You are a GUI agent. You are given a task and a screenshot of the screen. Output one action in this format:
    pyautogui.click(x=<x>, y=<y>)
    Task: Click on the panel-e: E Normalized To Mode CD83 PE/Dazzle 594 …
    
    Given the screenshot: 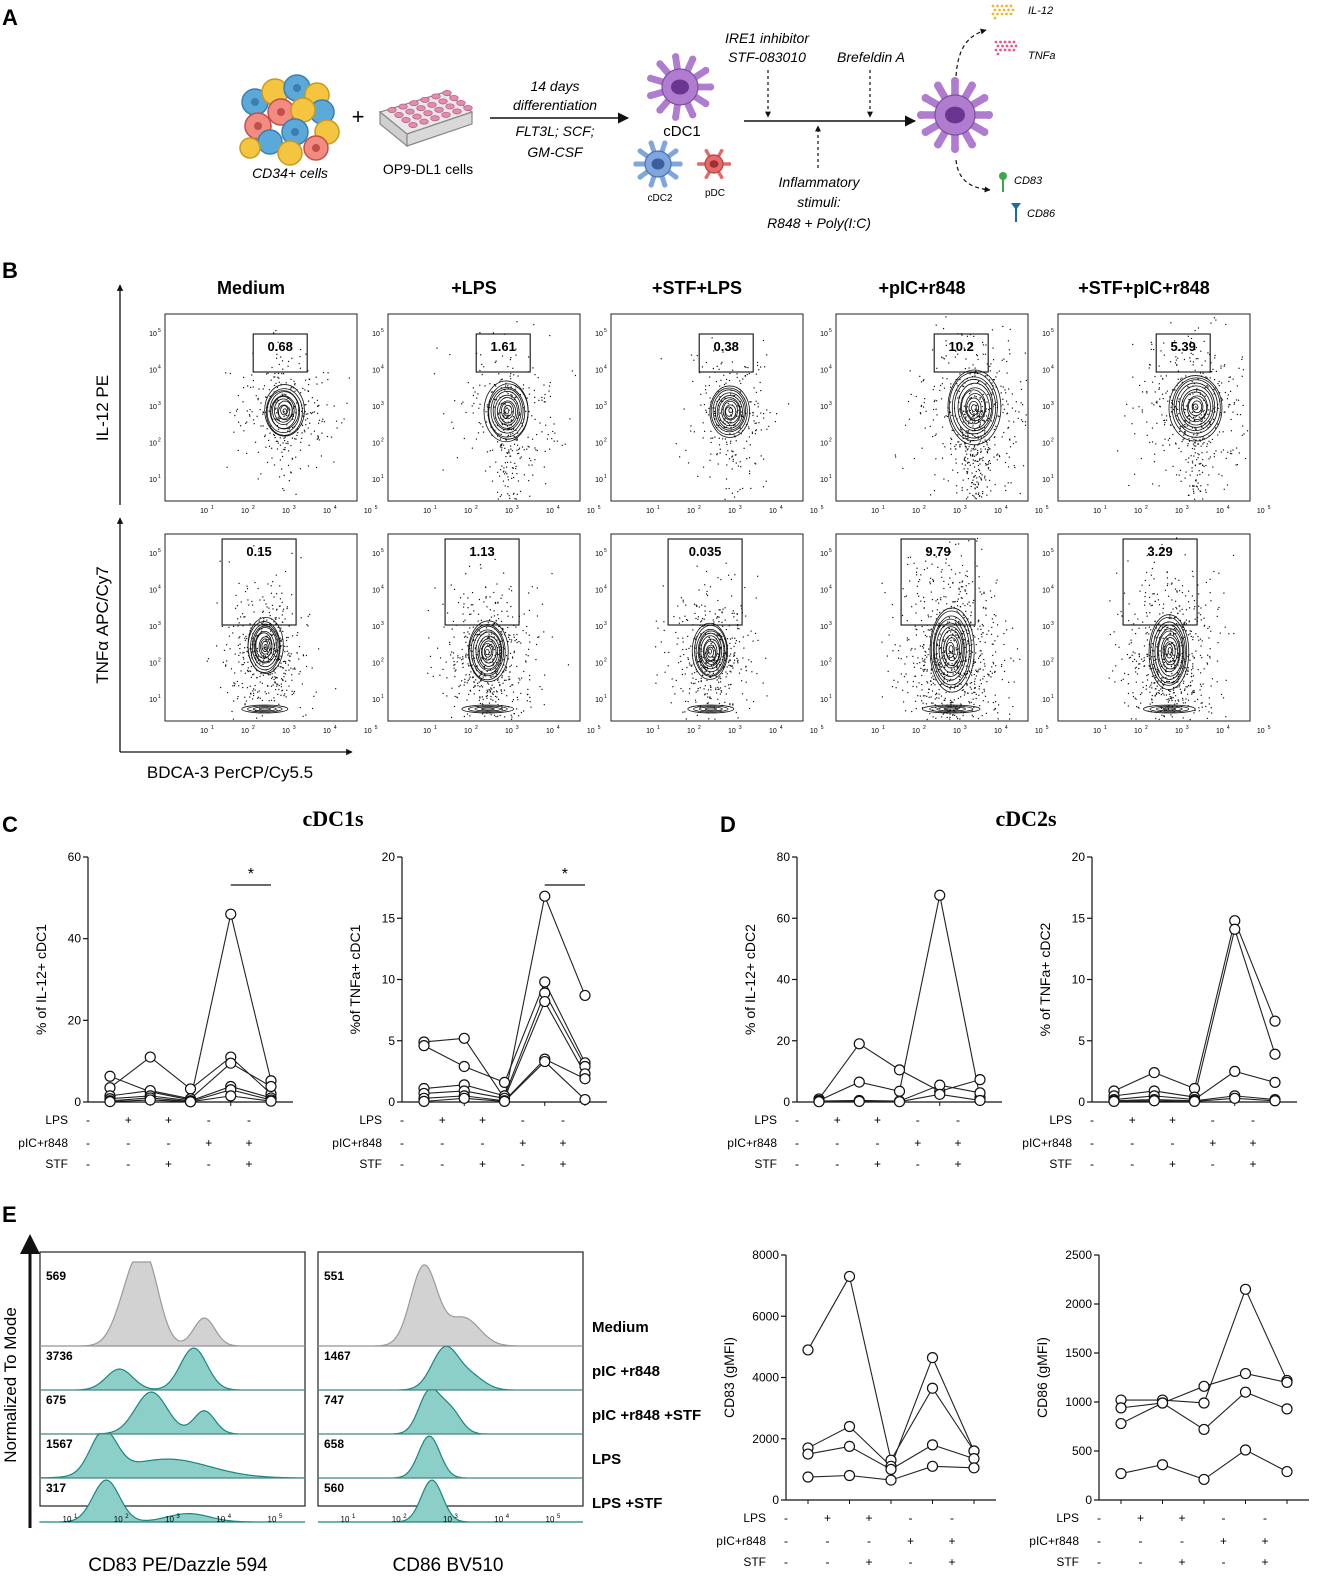 What is the action you would take?
    pyautogui.click(x=351, y=1389)
    